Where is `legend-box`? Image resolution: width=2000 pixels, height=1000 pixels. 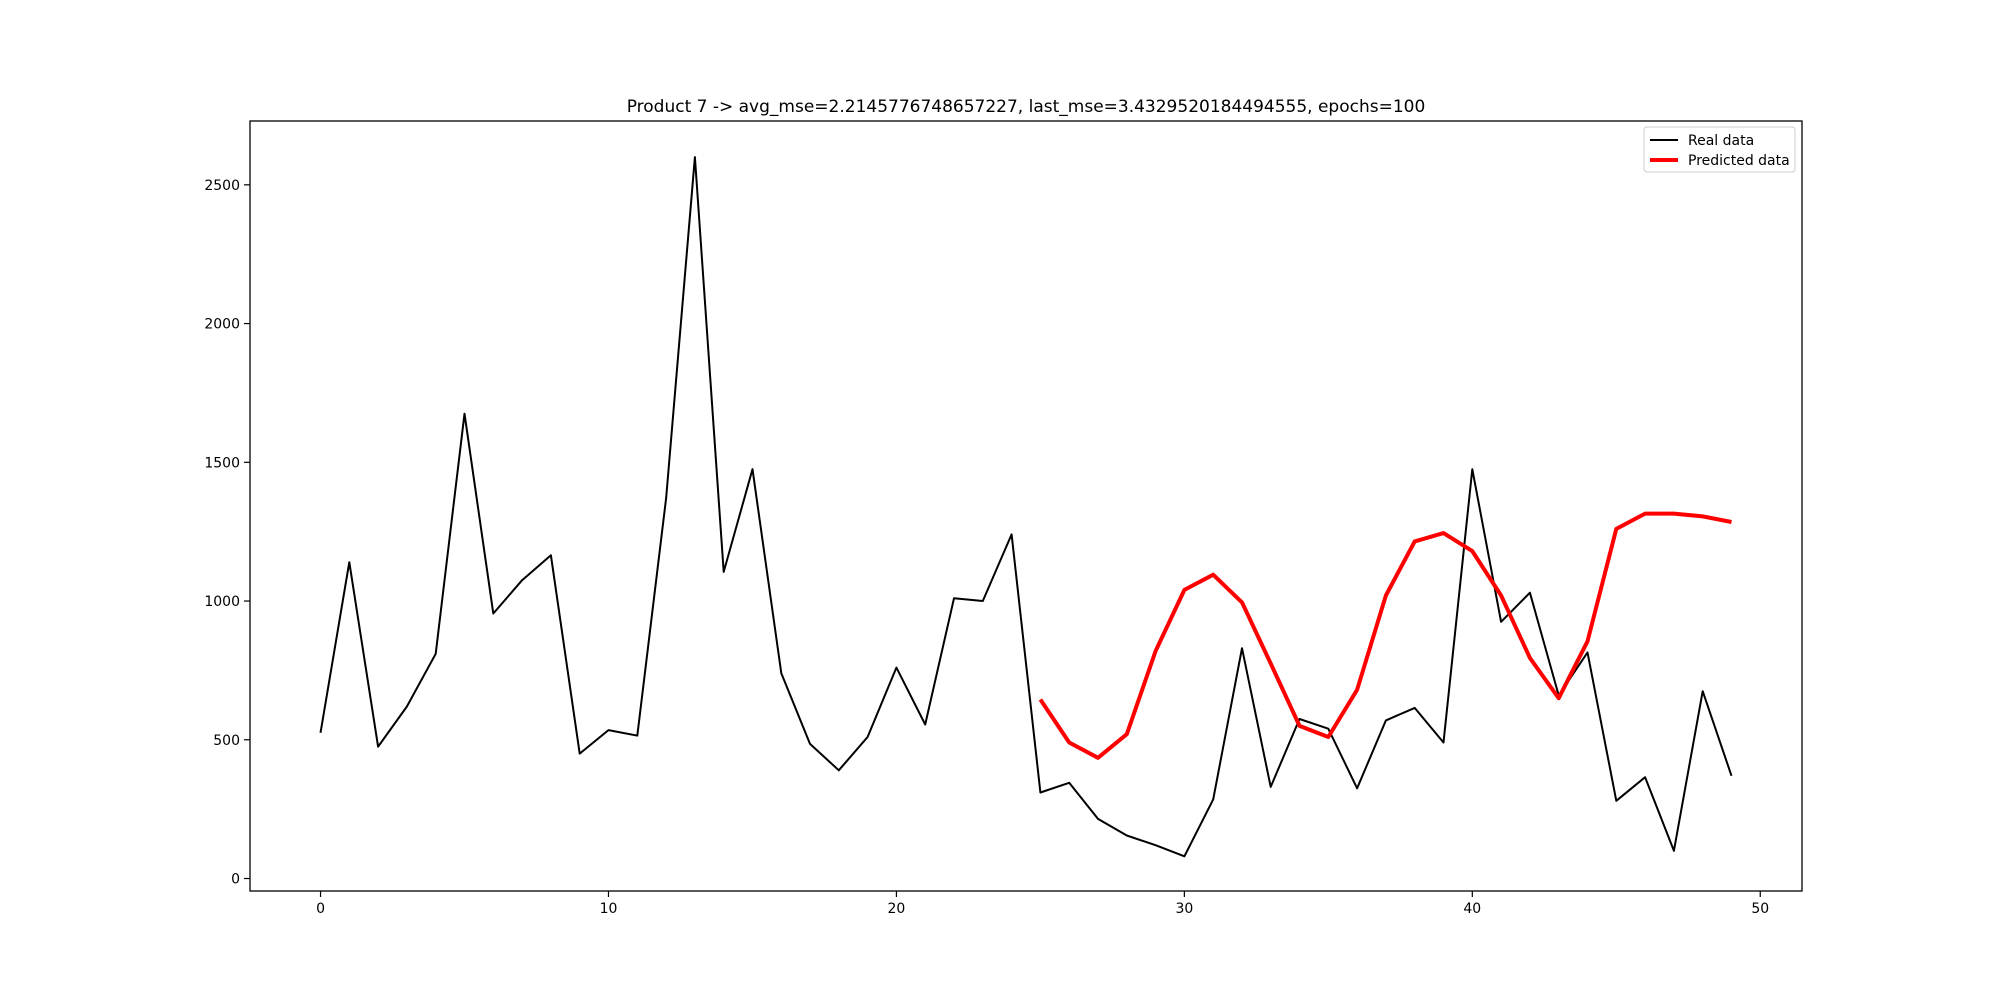 legend-box is located at coordinates (1719, 149).